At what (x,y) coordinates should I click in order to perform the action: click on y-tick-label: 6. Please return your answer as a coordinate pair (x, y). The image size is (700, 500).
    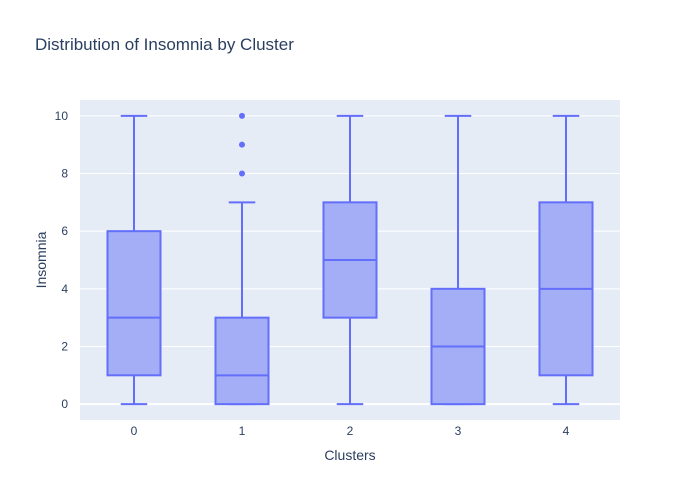
    Looking at the image, I should click on (64, 231).